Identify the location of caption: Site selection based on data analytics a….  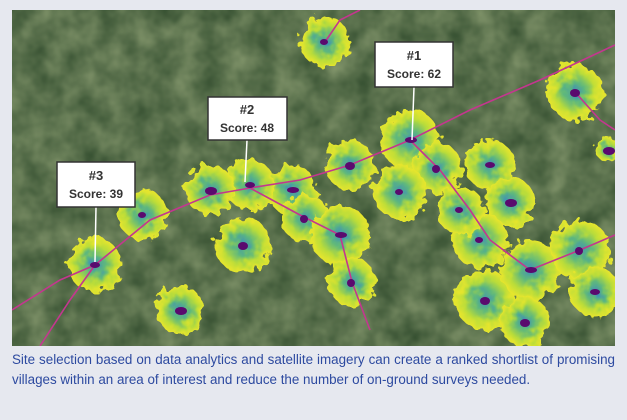
(313, 369).